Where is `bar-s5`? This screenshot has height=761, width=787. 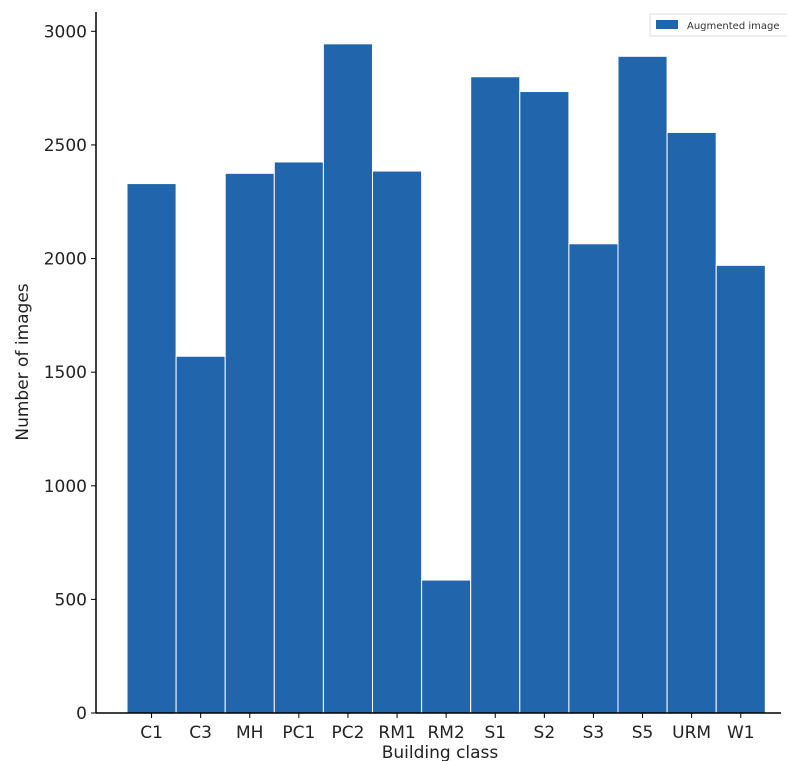 bar-s5 is located at coordinates (642, 384).